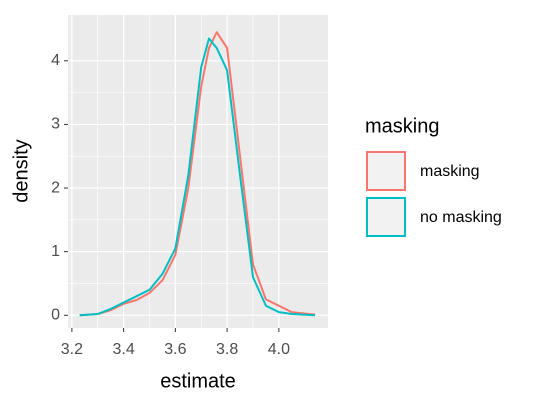  What do you see at coordinates (227, 349) in the screenshot?
I see `x-tick-label: 3.8` at bounding box center [227, 349].